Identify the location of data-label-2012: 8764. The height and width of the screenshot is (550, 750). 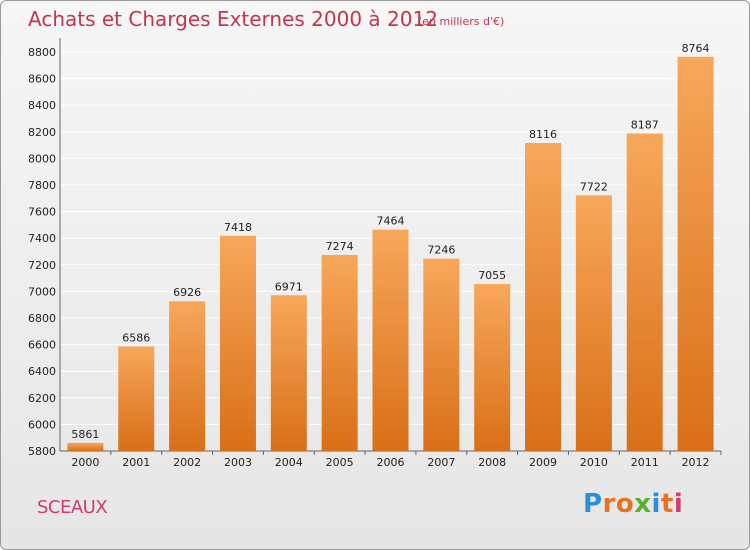
(696, 48).